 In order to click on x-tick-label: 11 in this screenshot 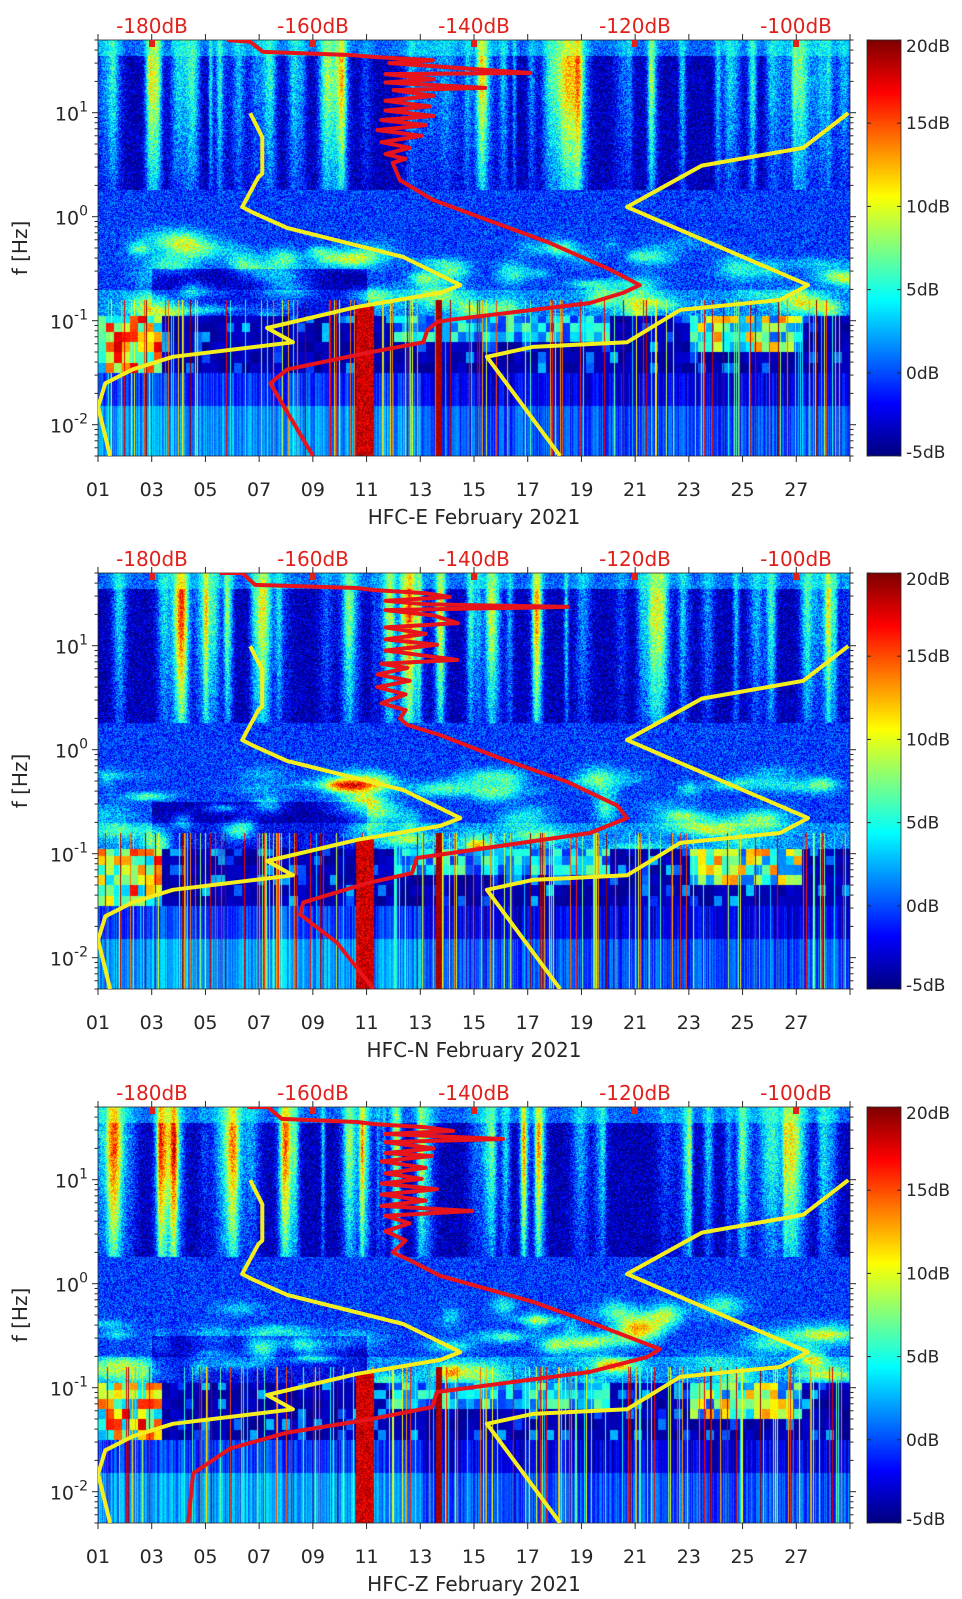, I will do `click(366, 1023)`.